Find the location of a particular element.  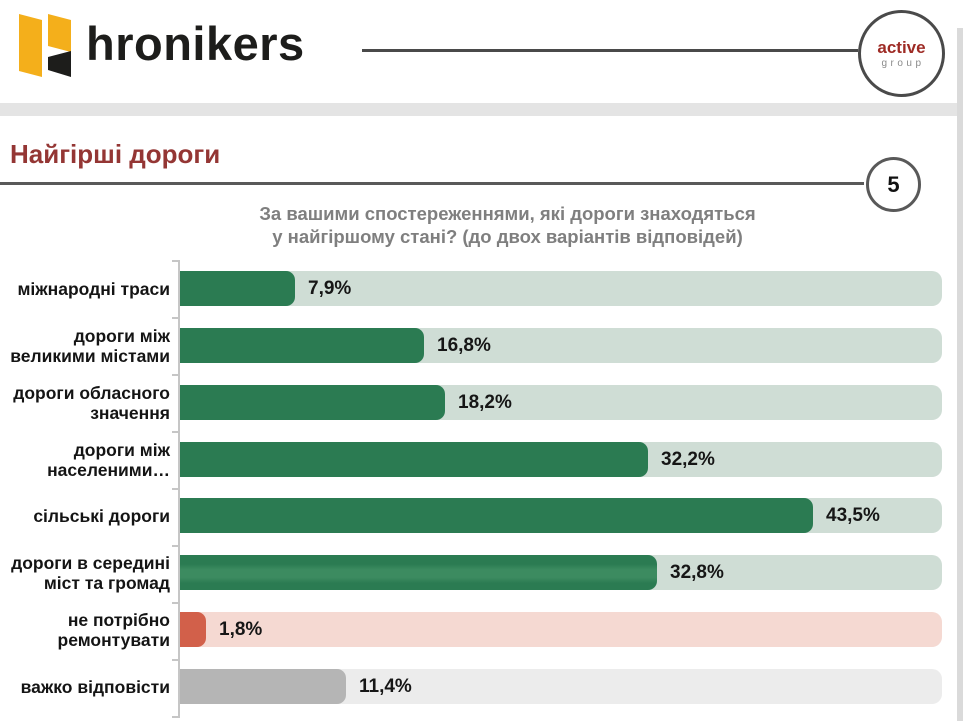

chart-row: не потрібно ремонтувати 1,8% is located at coordinates (481, 629).